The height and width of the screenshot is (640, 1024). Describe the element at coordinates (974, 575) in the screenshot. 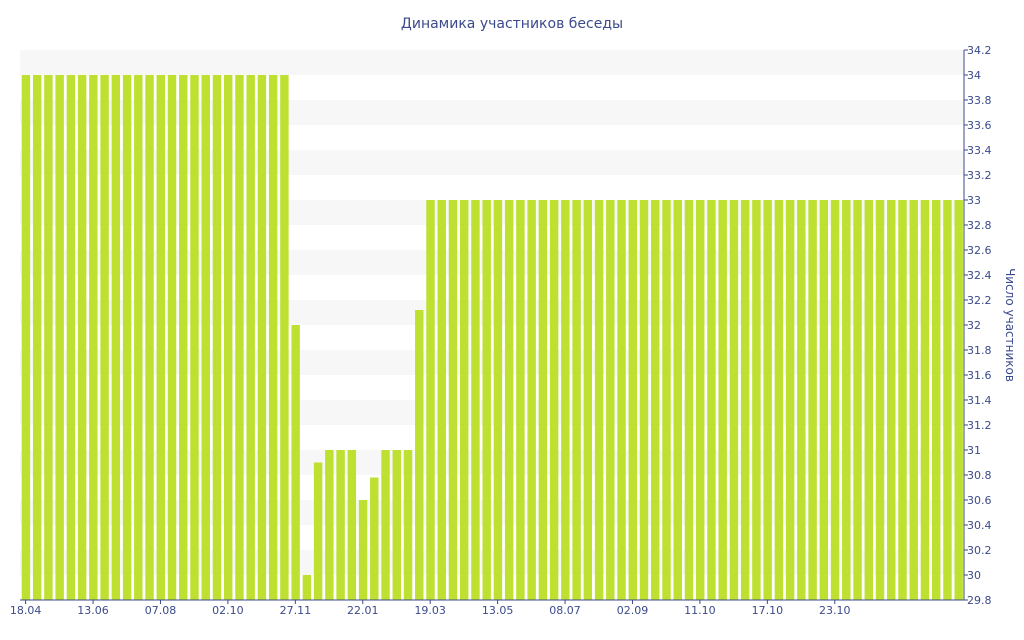

I see `y-tick-label: 30` at that location.